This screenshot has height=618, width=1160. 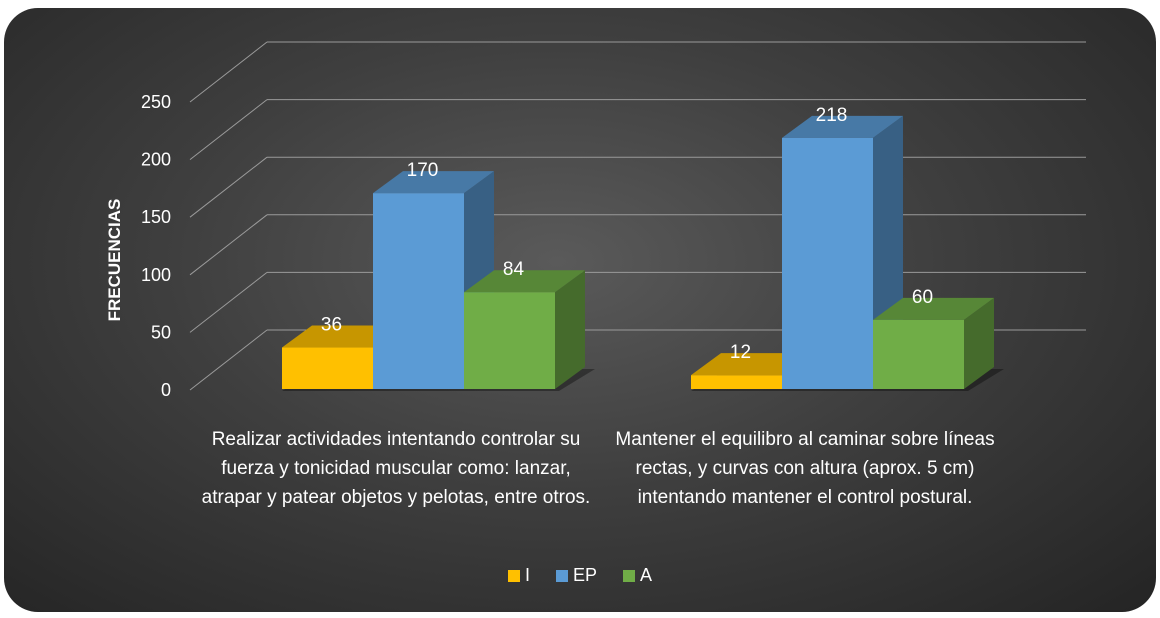 I want to click on y-axis-title: FRECUENCIAS, so click(x=114, y=260).